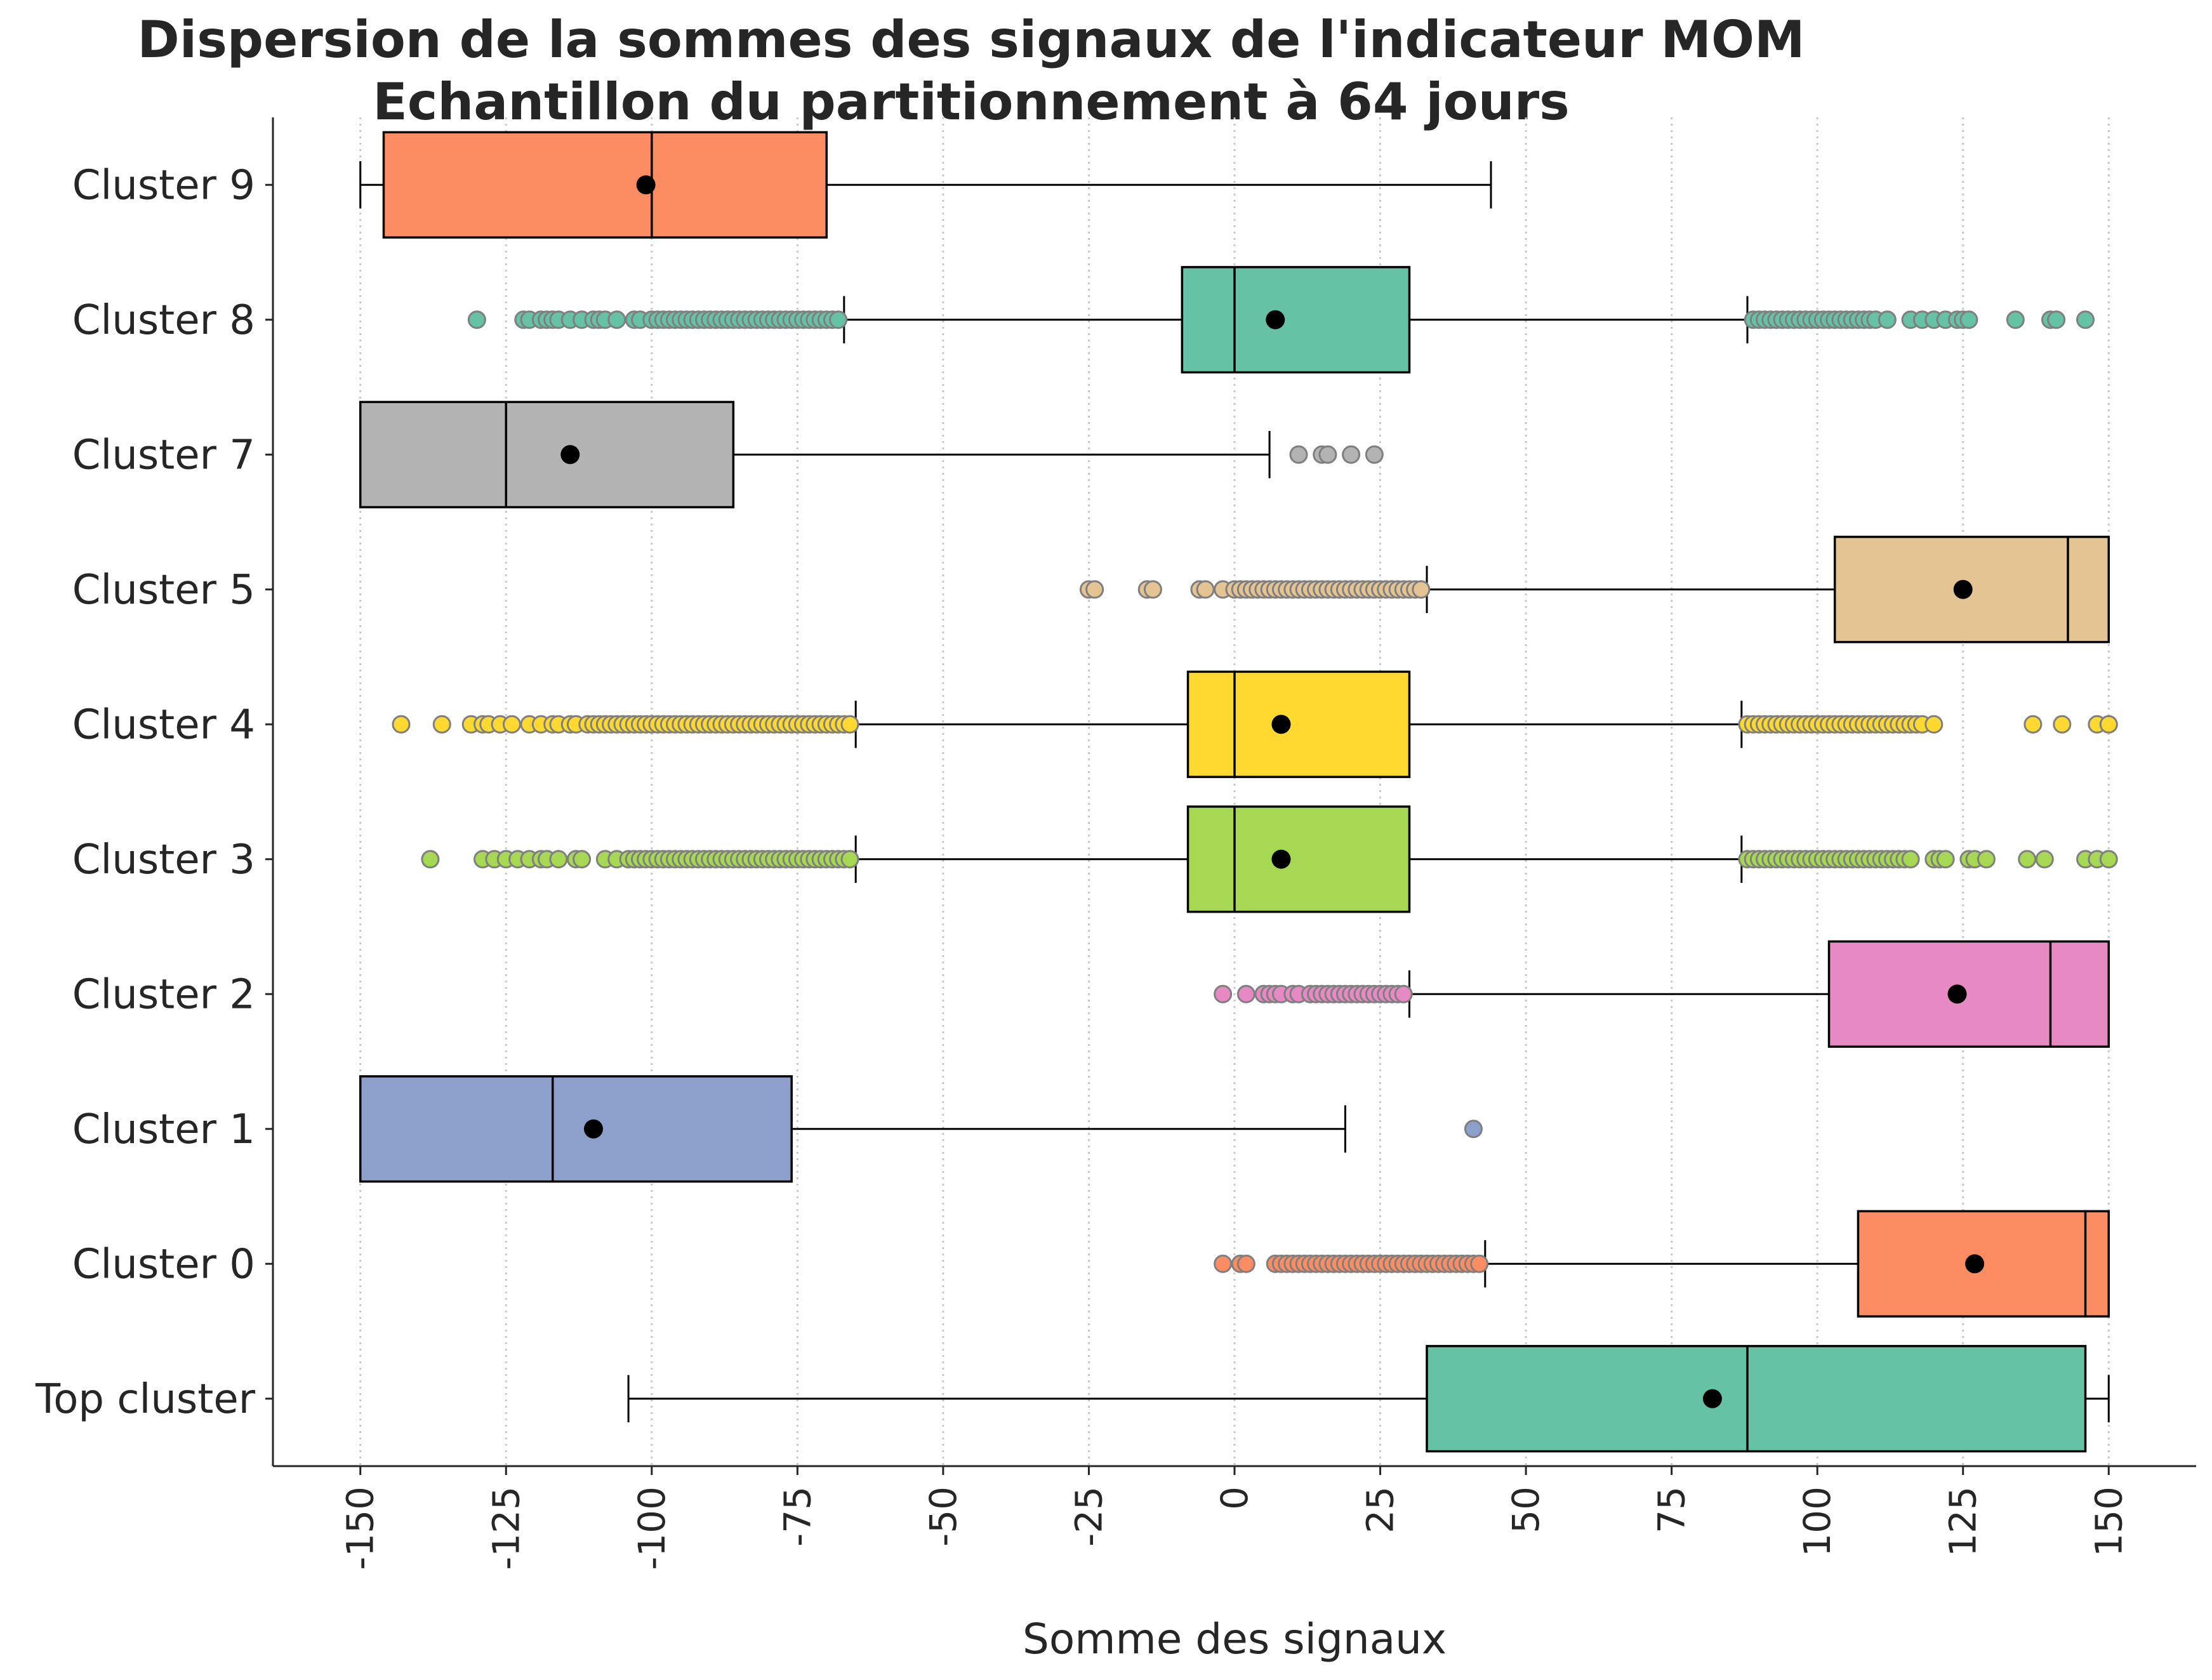 The image size is (2212, 1680). Describe the element at coordinates (1235, 1639) in the screenshot. I see `x-axis-label: Somme des signaux` at that location.